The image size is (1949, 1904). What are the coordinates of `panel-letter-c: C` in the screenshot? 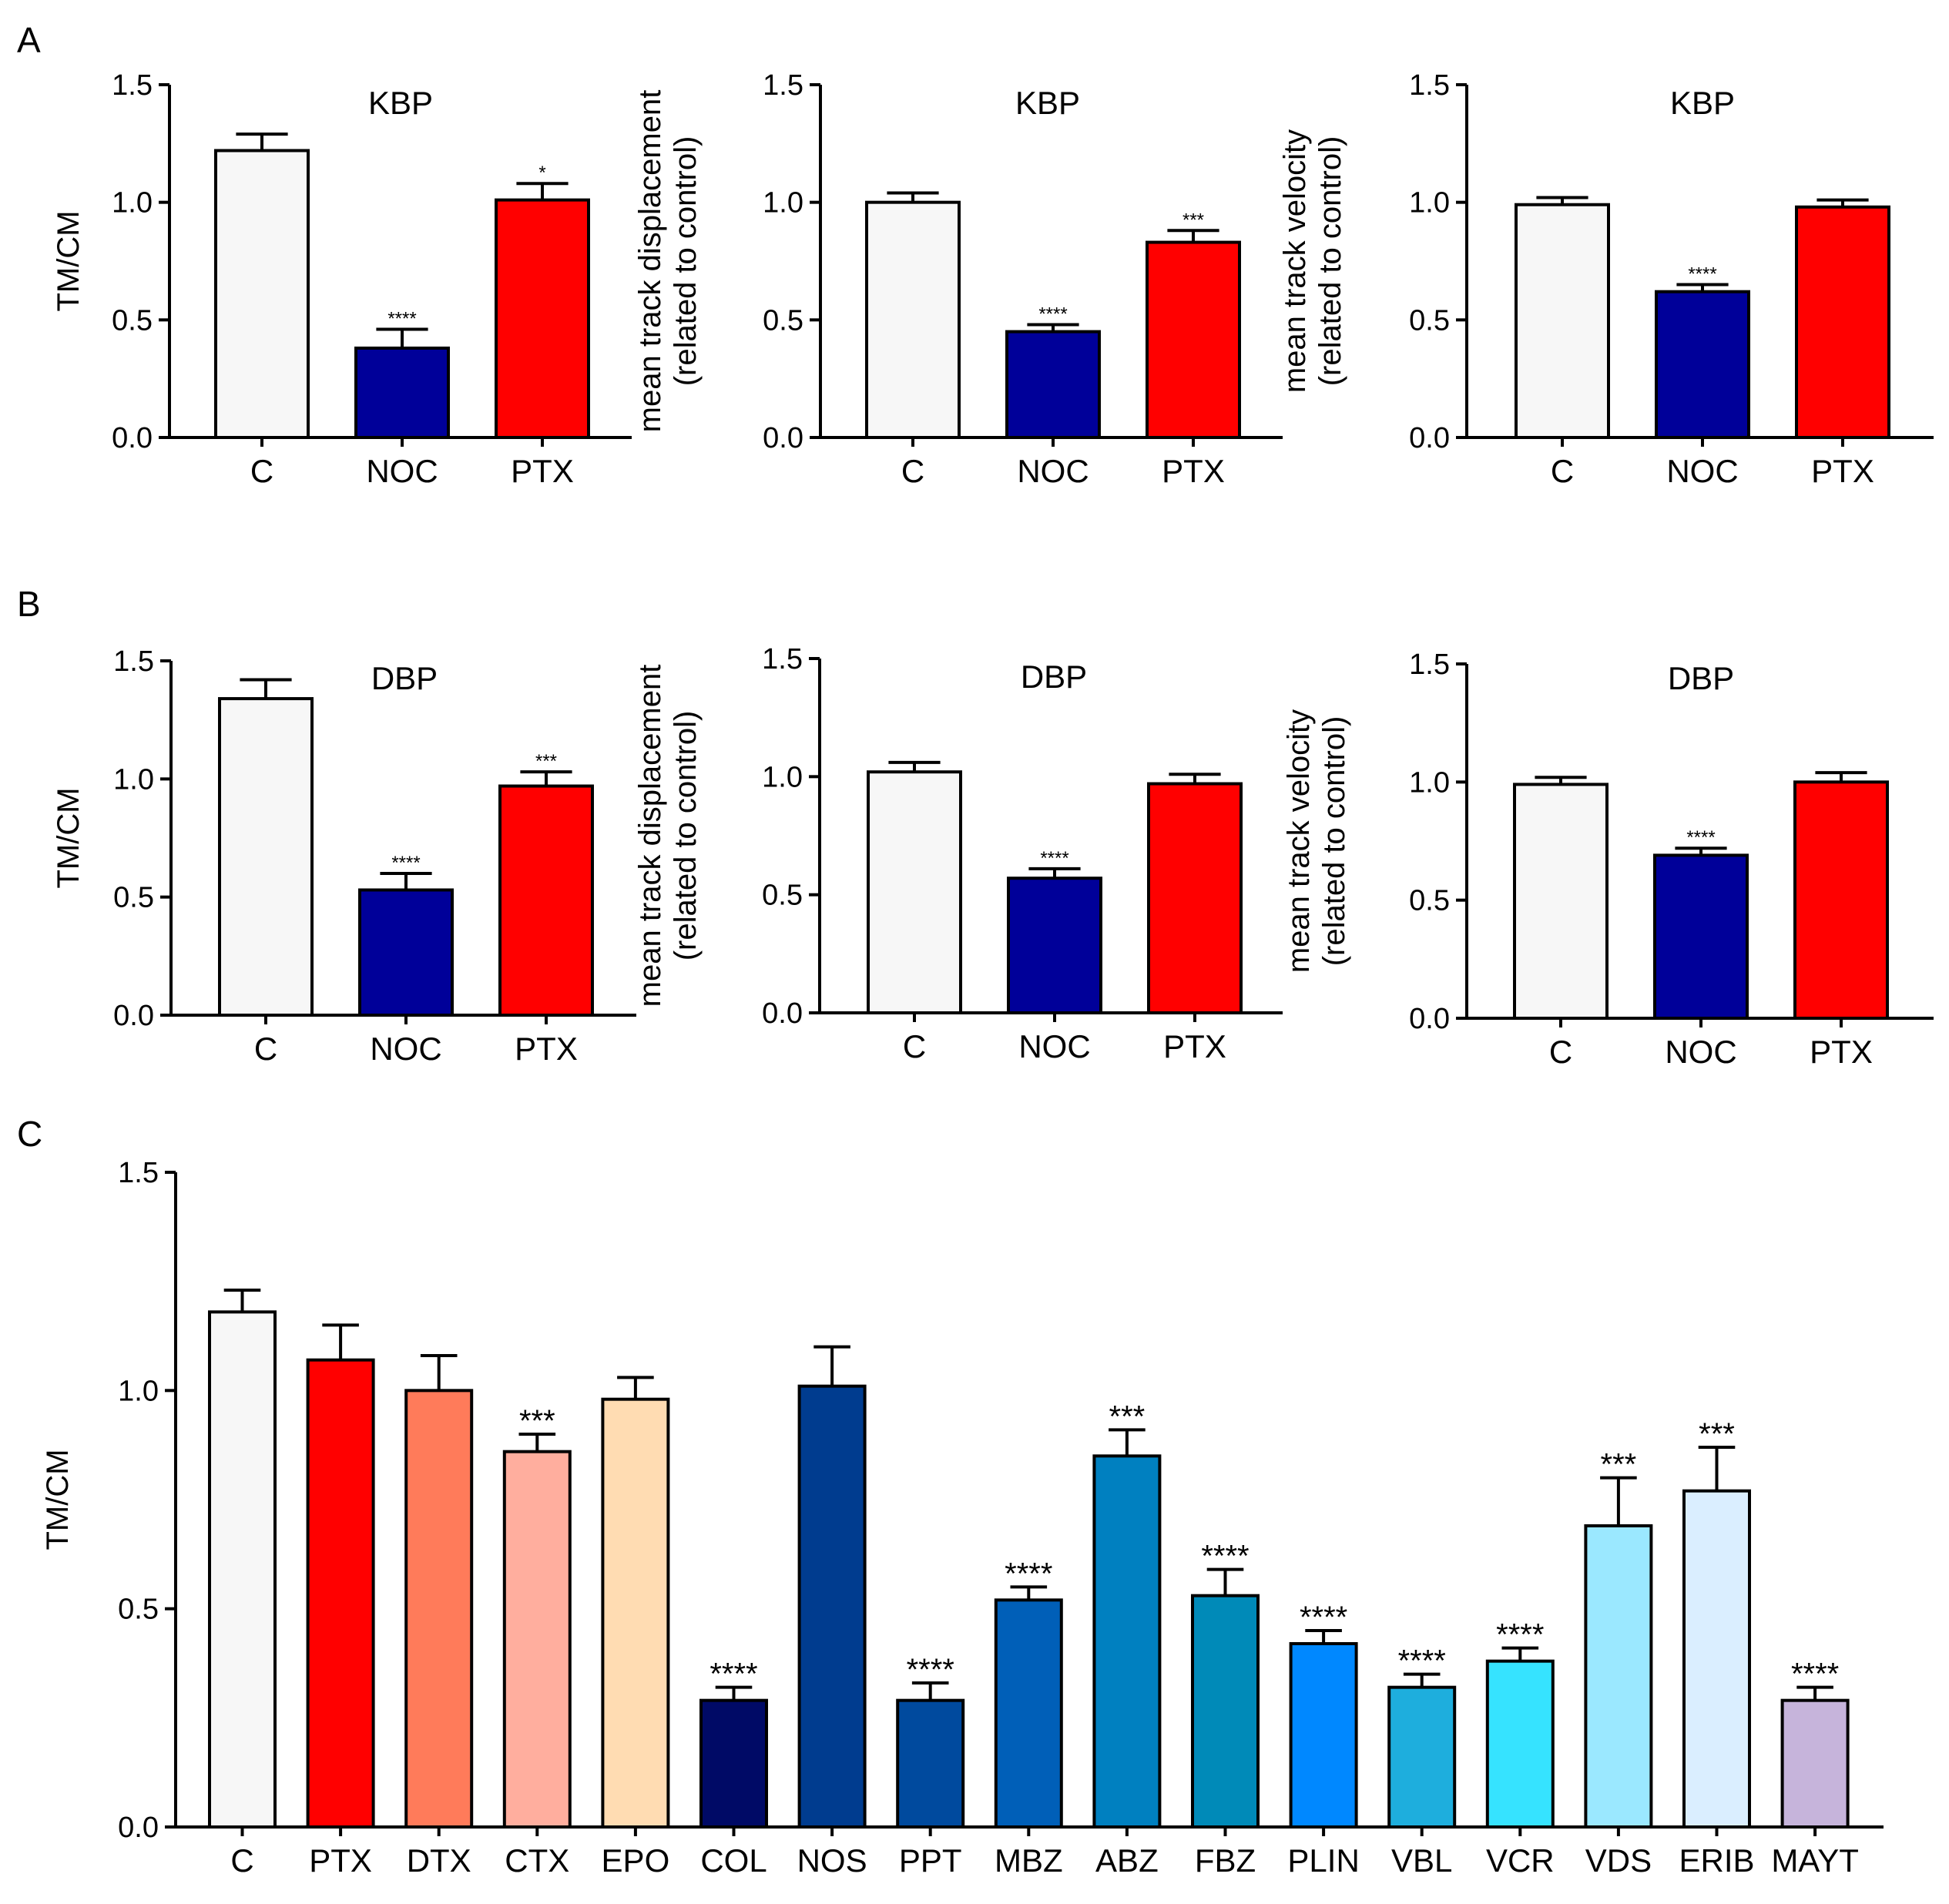 It's located at (29, 1134).